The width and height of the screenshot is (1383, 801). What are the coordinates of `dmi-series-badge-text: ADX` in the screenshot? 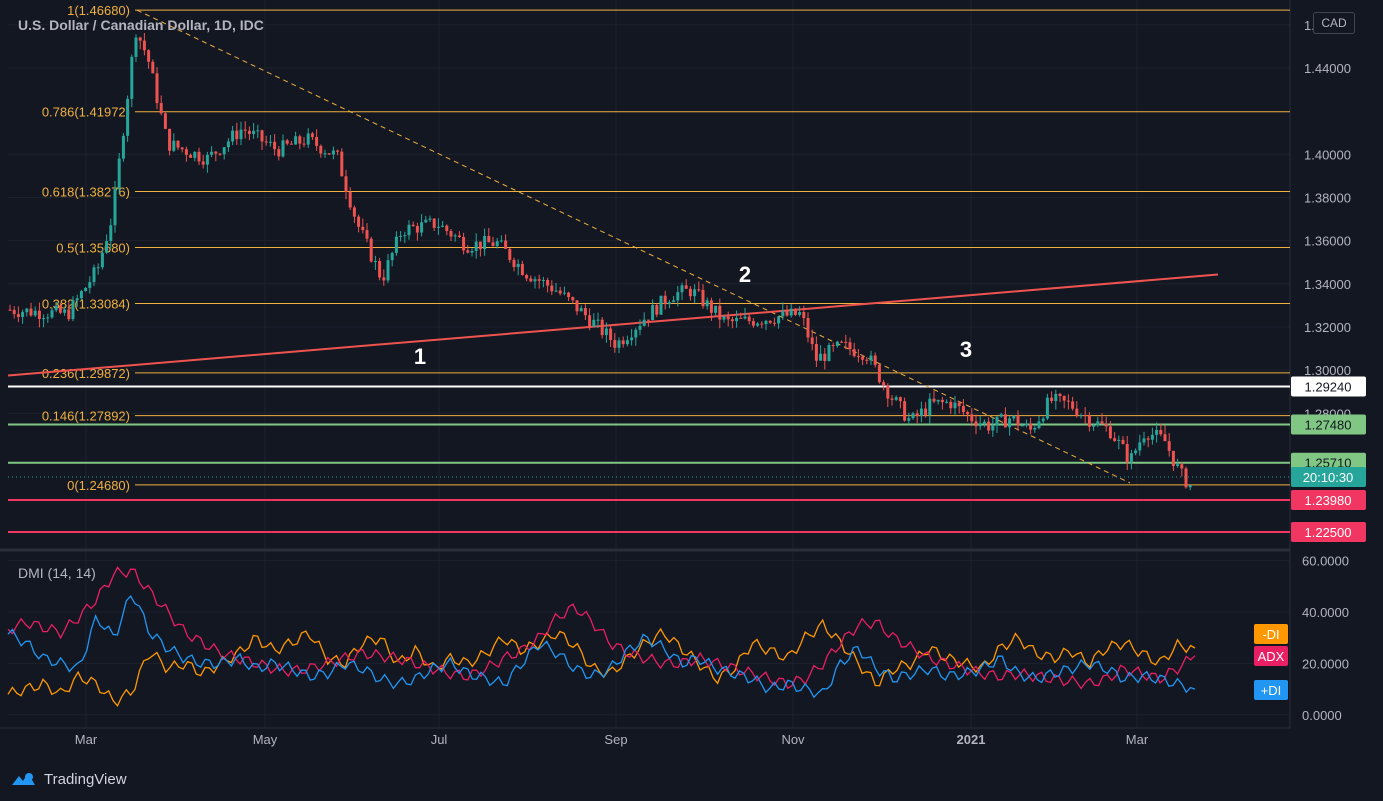 It's located at (1271, 656).